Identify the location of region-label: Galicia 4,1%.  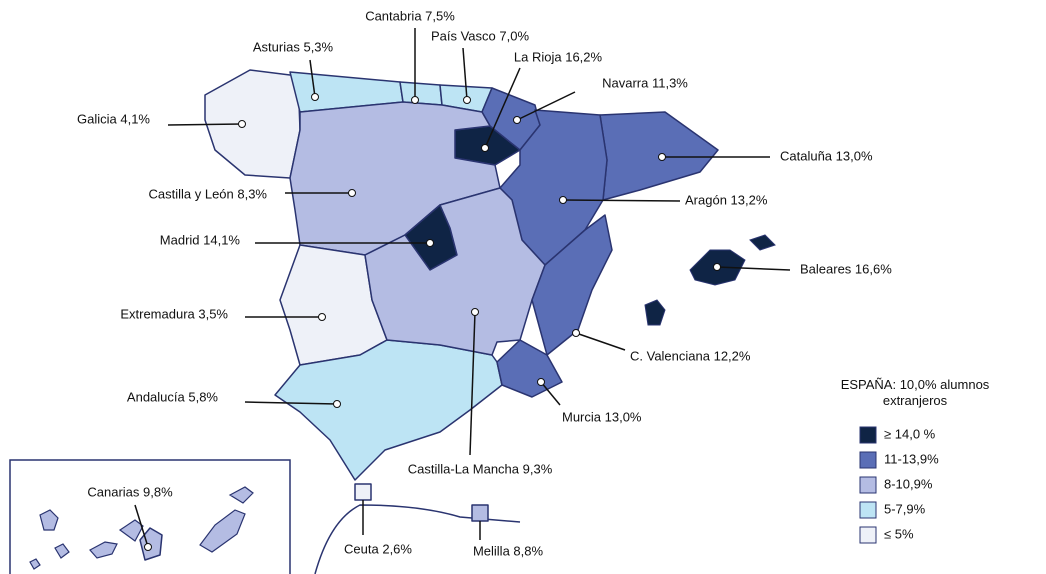
(113, 118).